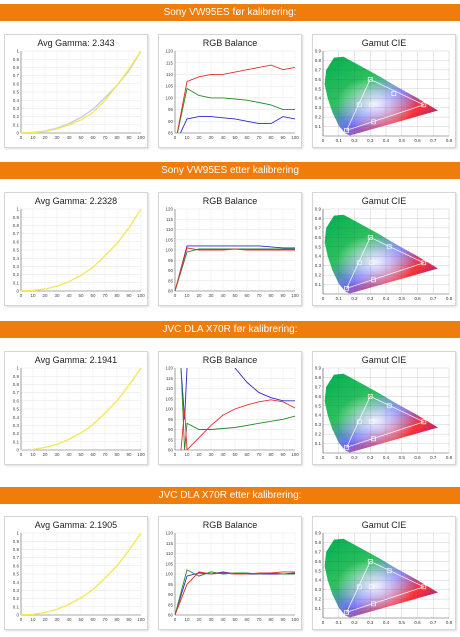  I want to click on chart-title: Gamut CIE, so click(384, 360).